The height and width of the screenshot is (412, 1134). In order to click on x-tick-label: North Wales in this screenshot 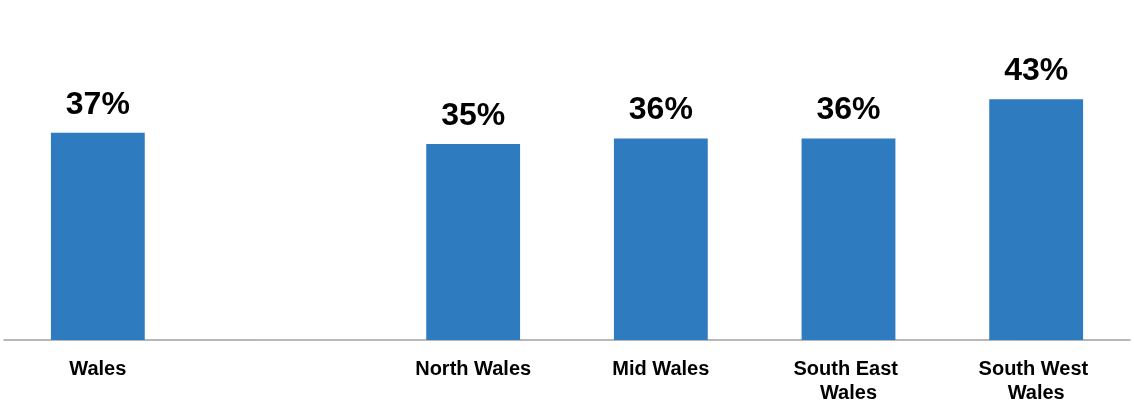, I will do `click(473, 368)`.